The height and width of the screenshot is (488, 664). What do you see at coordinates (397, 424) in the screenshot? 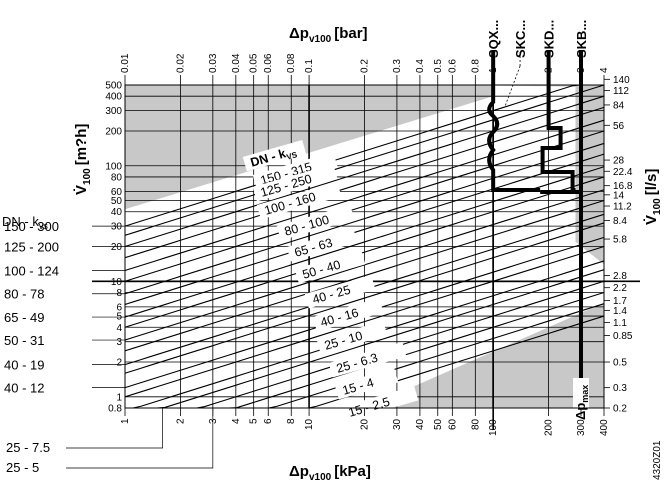
I see `bottom-tick-label: 30` at bounding box center [397, 424].